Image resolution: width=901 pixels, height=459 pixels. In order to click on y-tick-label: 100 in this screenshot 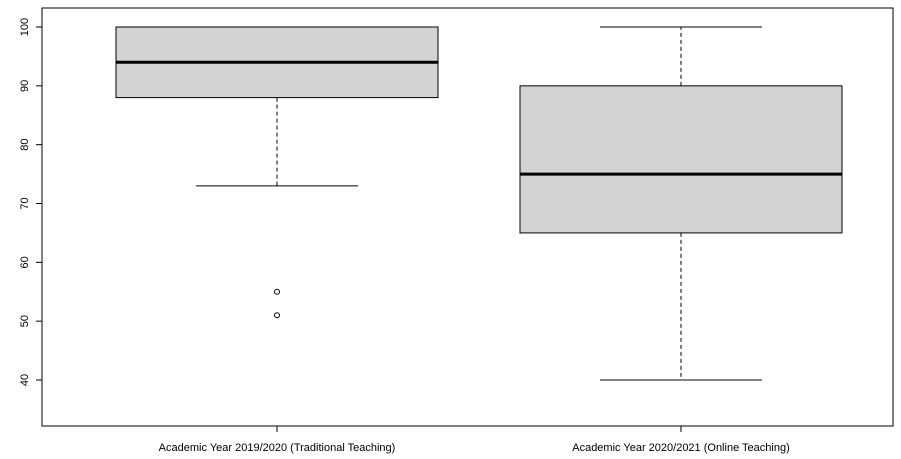, I will do `click(25, 27)`.